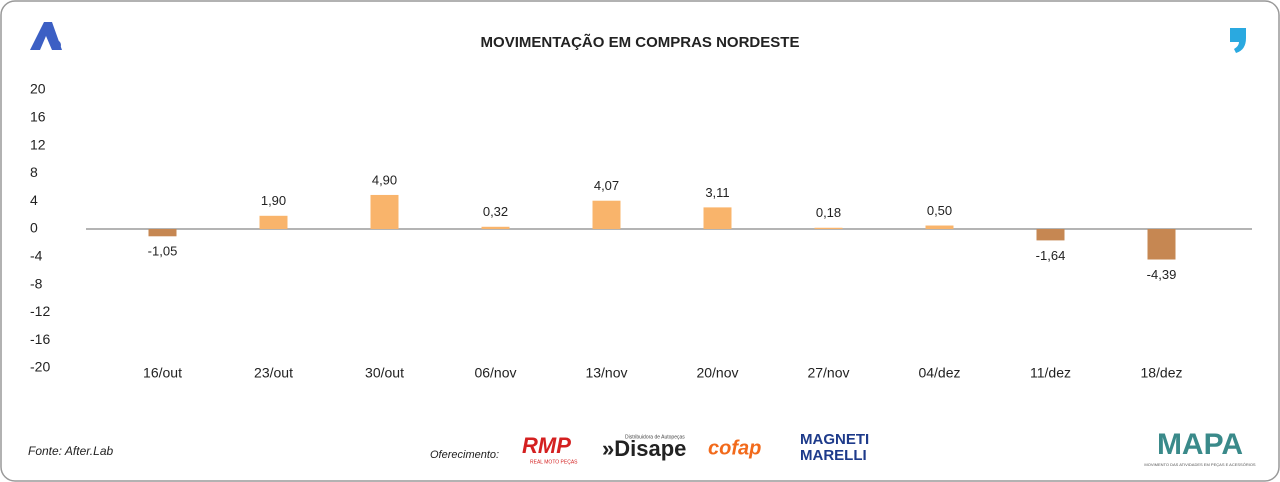 This screenshot has width=1280, height=482. Describe the element at coordinates (464, 455) in the screenshot. I see `sponsor-label: Oferecimento:` at that location.